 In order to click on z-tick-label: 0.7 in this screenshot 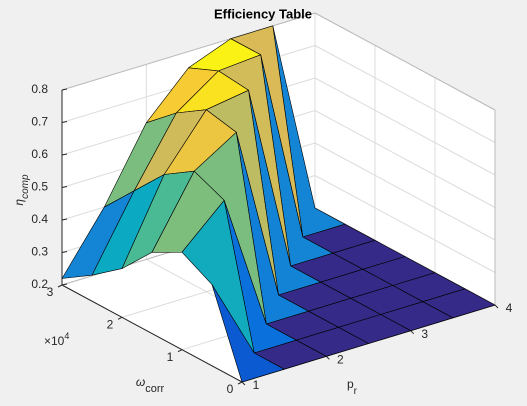, I will do `click(39, 122)`.